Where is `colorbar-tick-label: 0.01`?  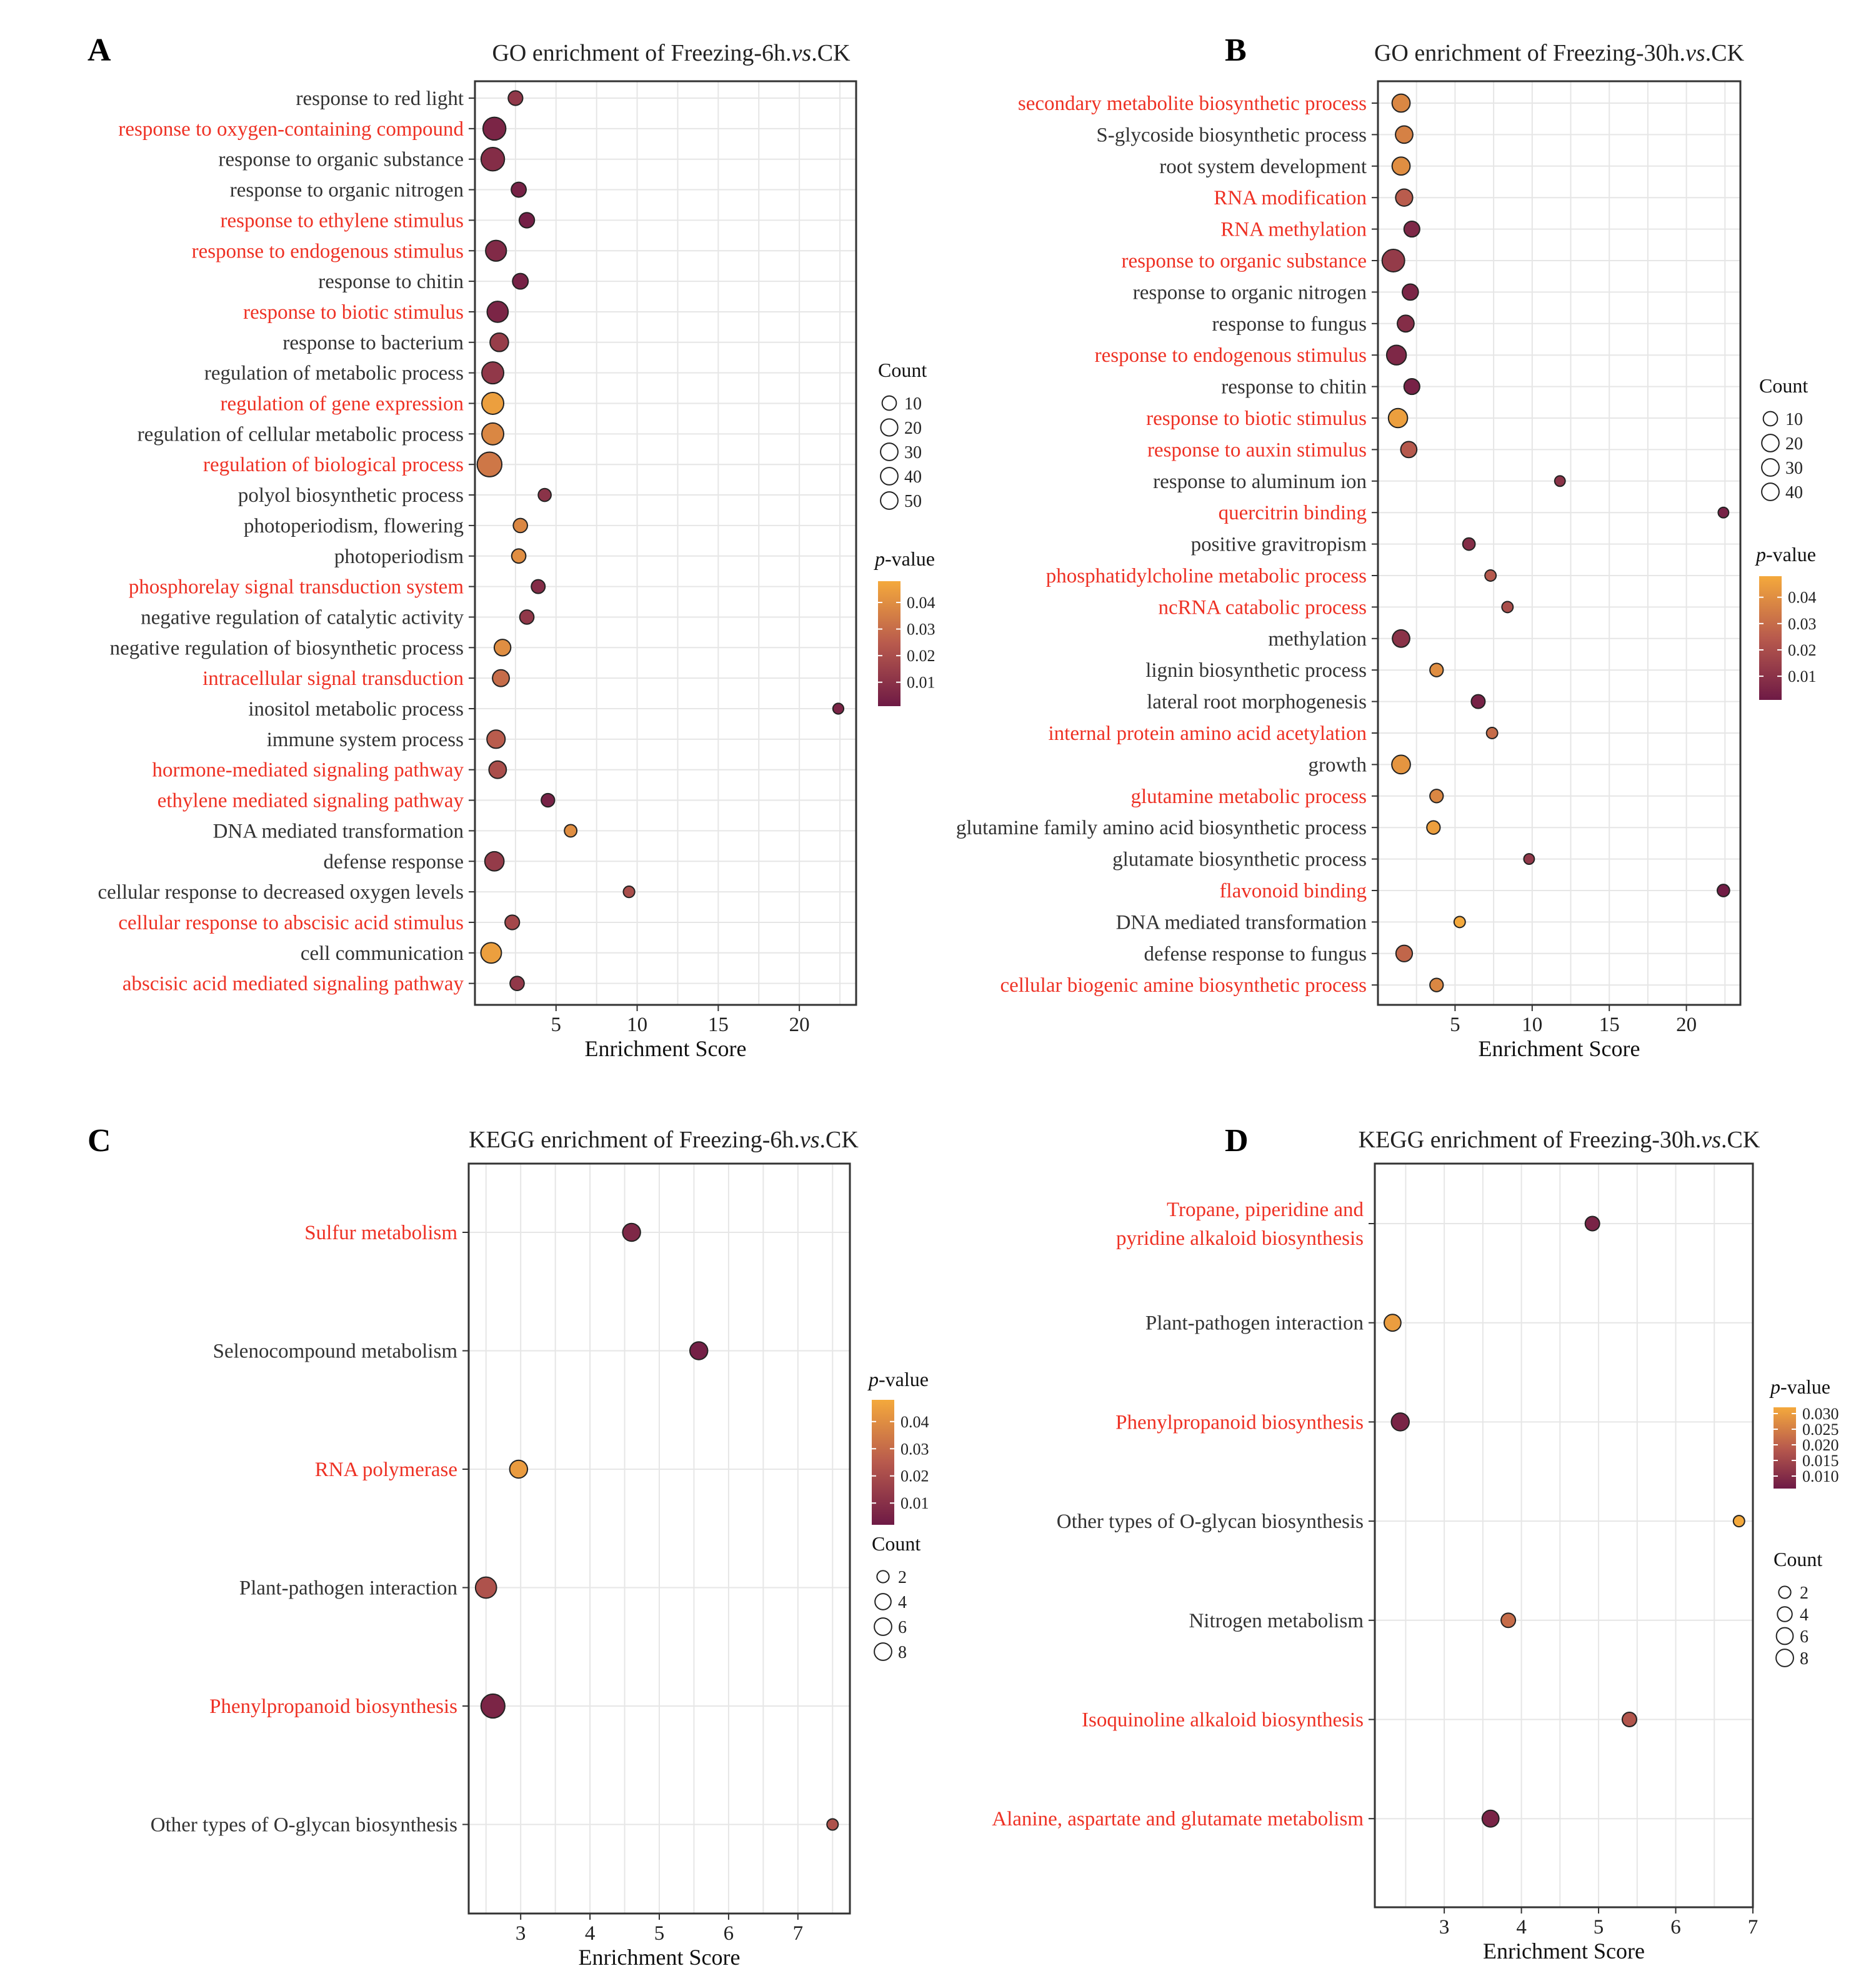
colorbar-tick-label: 0.01 is located at coordinates (915, 1503).